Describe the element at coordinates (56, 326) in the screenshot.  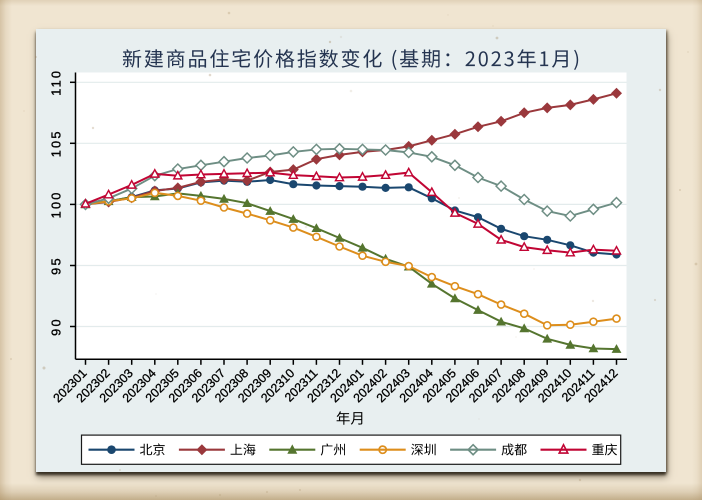
I see `svg-text: 90` at that location.